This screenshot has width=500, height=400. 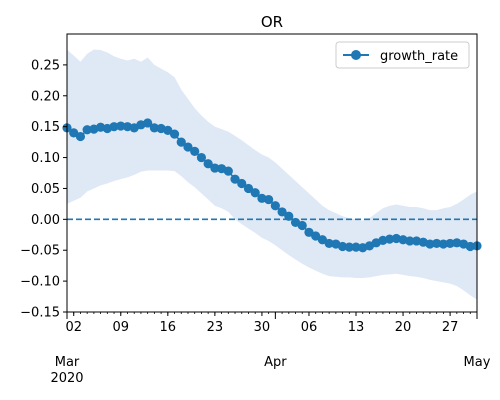 What do you see at coordinates (45, 158) in the screenshot?
I see `y-tick-label: 0.10` at bounding box center [45, 158].